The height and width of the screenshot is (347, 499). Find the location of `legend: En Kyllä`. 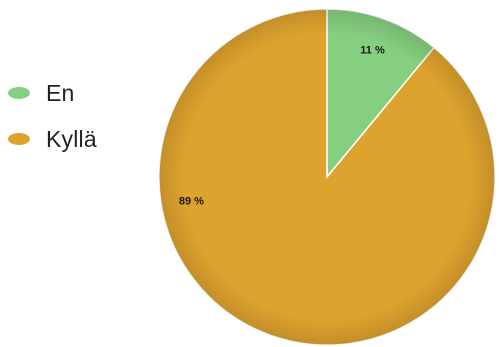

legend: En Kyllä is located at coordinates (52, 116).